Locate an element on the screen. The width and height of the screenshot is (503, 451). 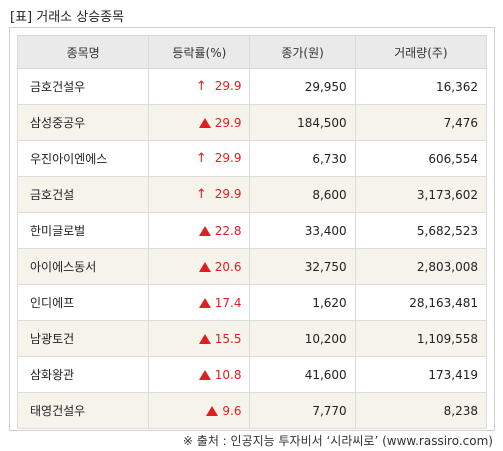
change-rate: 17.4 is located at coordinates (228, 302).